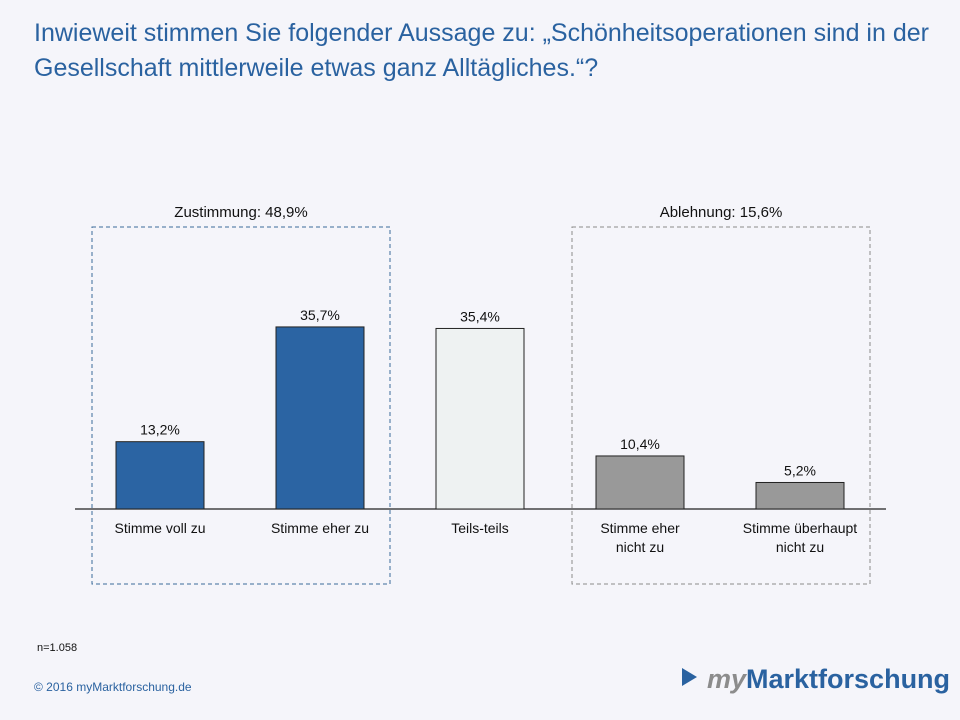 The width and height of the screenshot is (960, 720). I want to click on group-label: Zustimmung: 48,9%, so click(240, 212).